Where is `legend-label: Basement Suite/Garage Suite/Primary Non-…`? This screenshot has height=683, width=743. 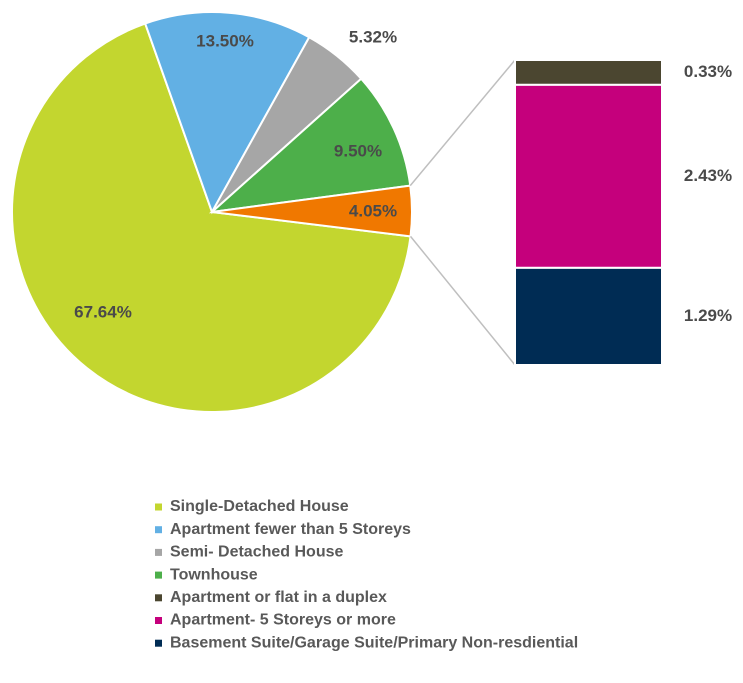
legend-label: Basement Suite/Garage Suite/Primary Non-… is located at coordinates (374, 642).